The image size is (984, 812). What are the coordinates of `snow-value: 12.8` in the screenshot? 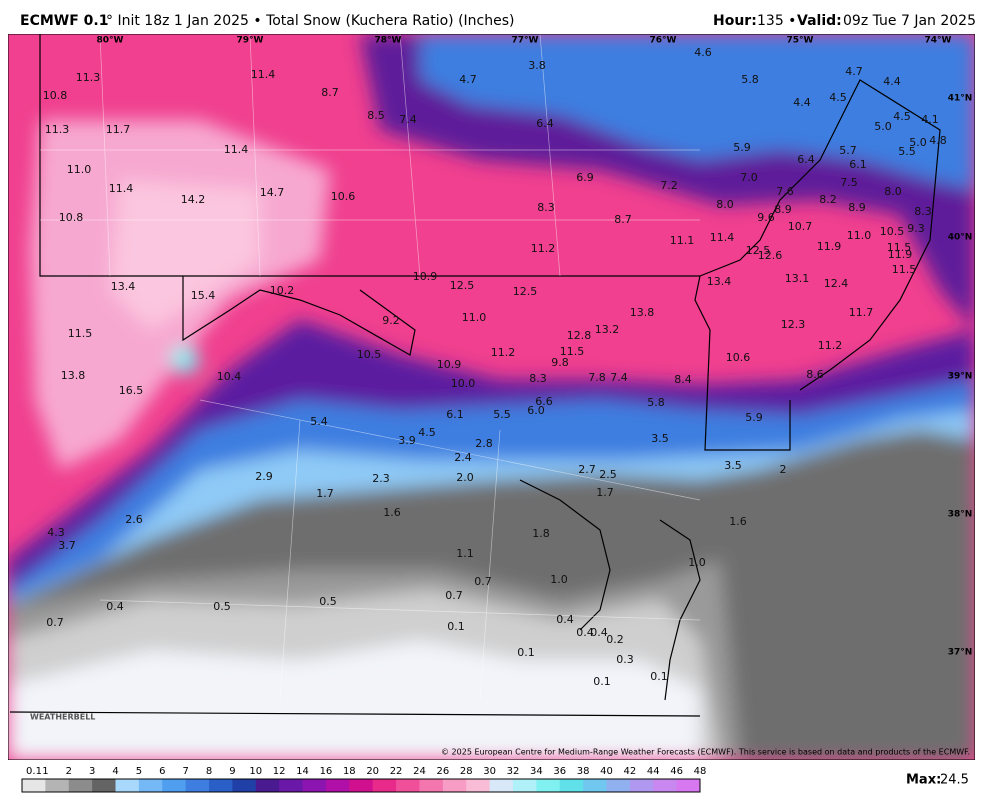 It's located at (579, 335).